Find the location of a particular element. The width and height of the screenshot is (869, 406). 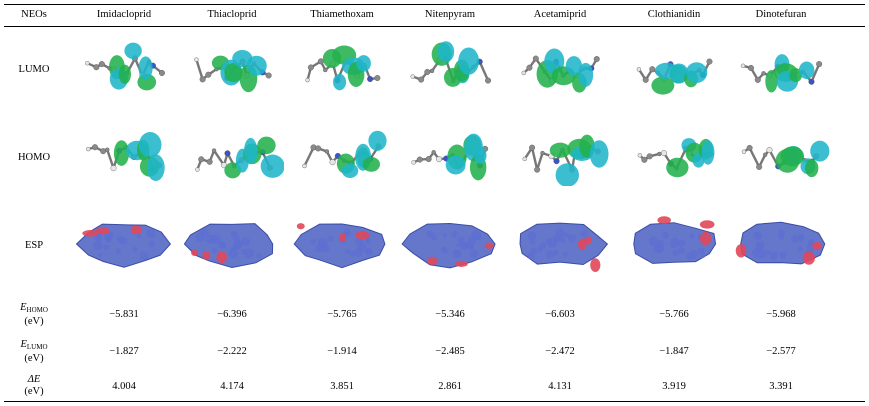

value-homo-acetamiprid: −6.603 is located at coordinates (560, 314).